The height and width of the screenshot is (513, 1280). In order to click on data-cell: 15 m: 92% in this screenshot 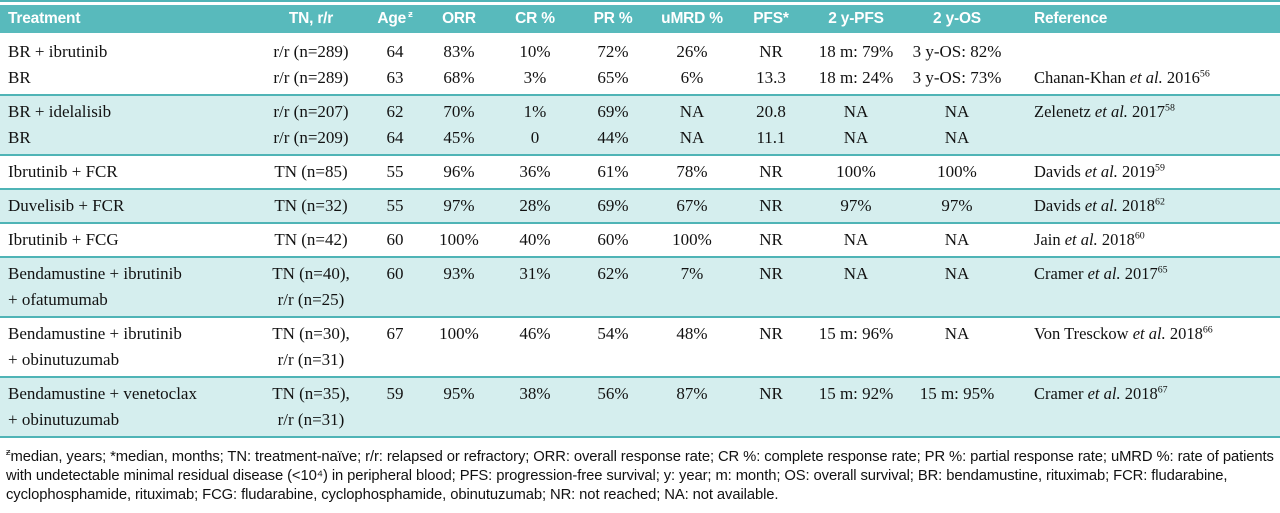, I will do `click(856, 391)`.